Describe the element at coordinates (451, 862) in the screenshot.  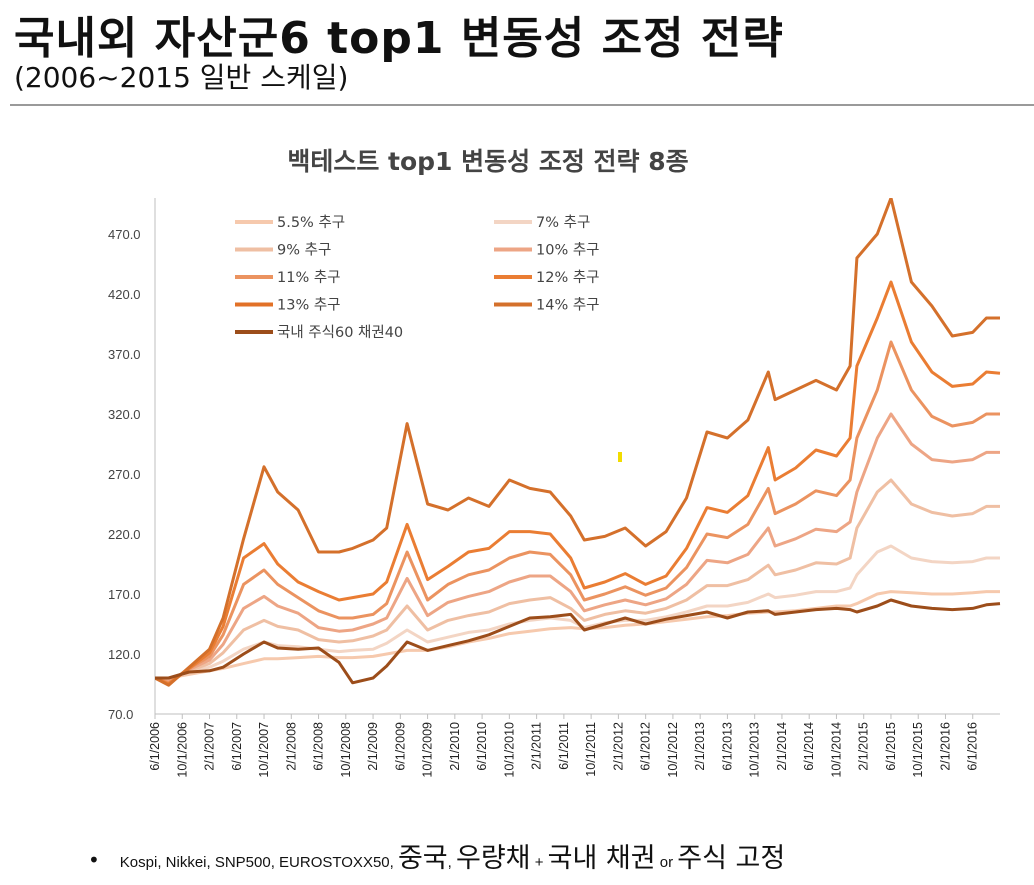
I see `footer-comma: ,` at that location.